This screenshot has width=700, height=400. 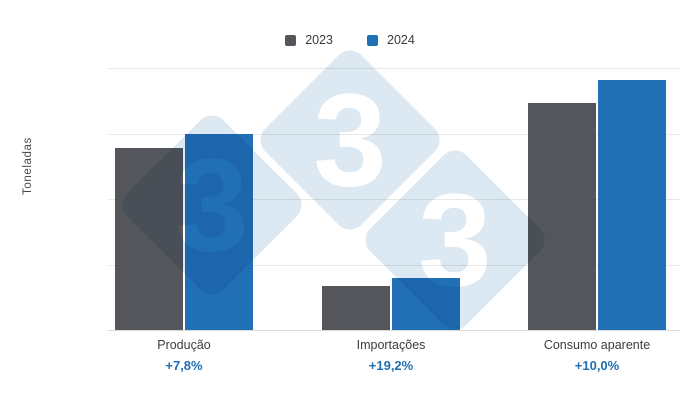 I want to click on category-change-annotation: +7,8%, so click(x=184, y=365).